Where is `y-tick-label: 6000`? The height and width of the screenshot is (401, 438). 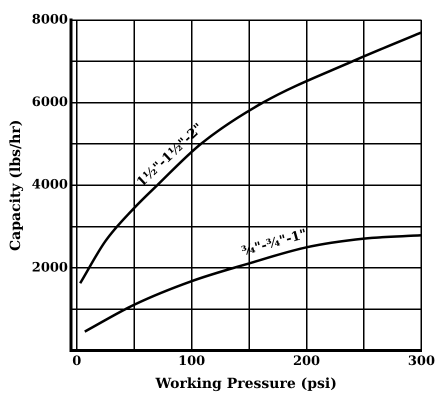 y-tick-label: 6000 is located at coordinates (50, 102).